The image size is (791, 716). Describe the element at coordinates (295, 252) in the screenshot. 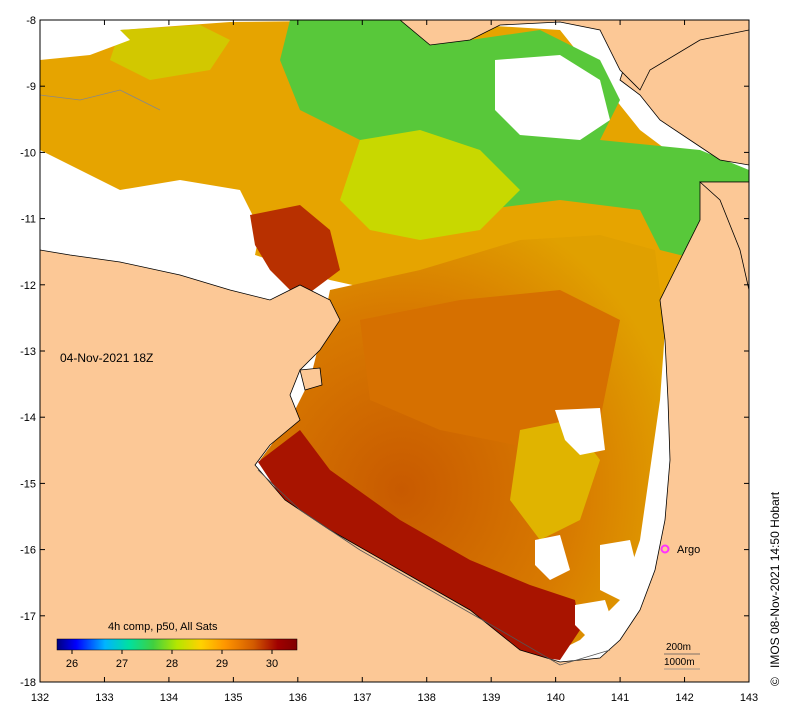

I see `sst-hot-west` at that location.